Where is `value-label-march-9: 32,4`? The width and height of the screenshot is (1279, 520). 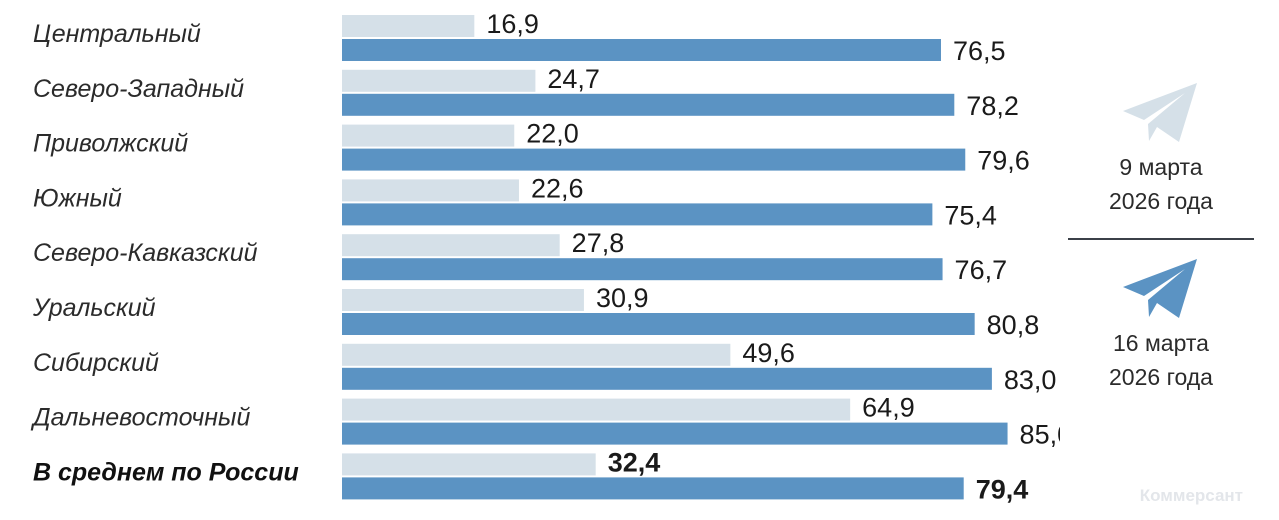 value-label-march-9: 32,4 is located at coordinates (634, 462).